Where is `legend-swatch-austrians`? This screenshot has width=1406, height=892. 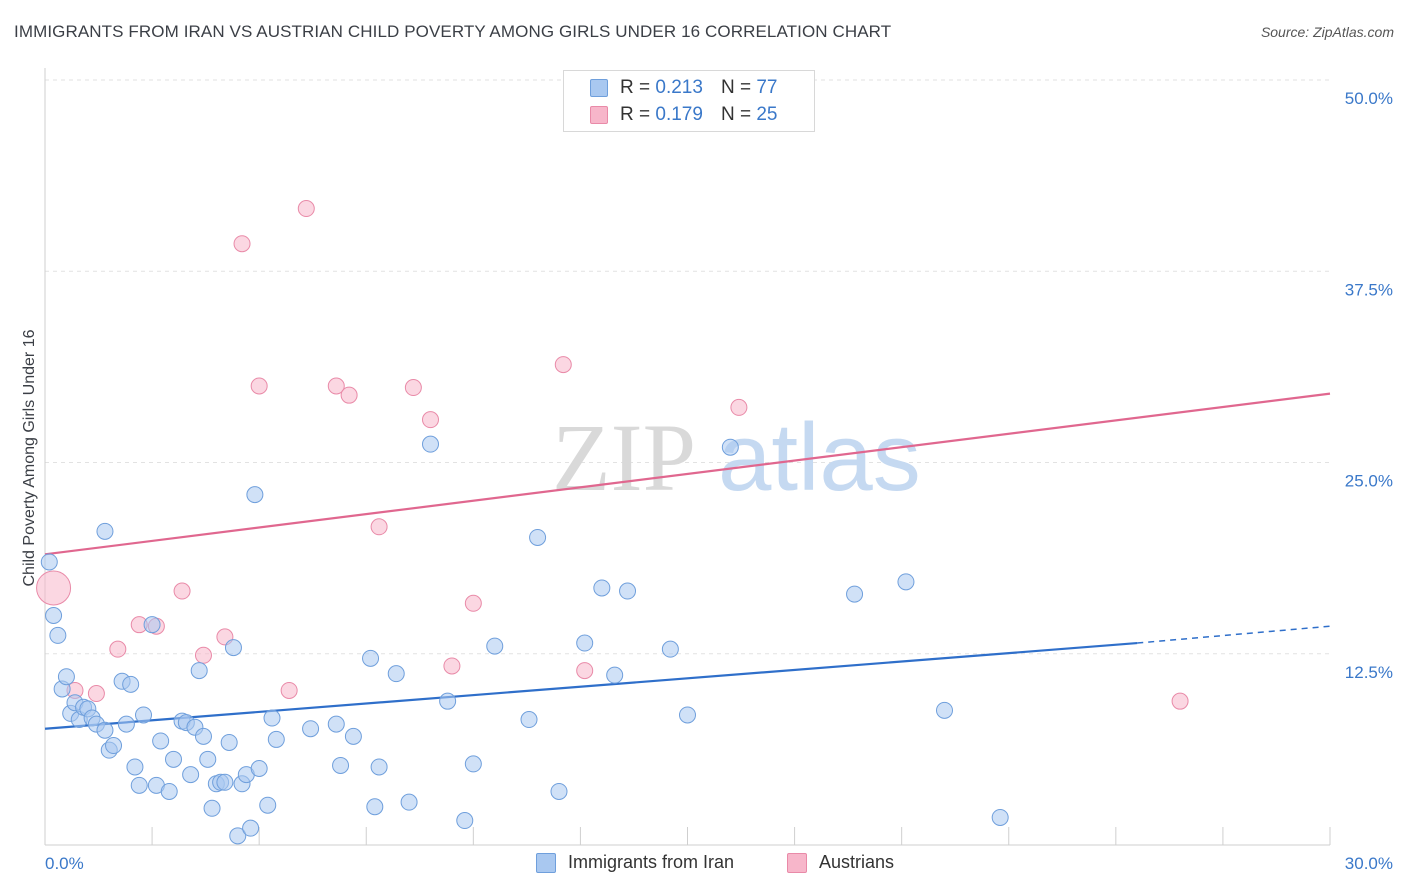
legend-swatch-austrians is located at coordinates (797, 862).